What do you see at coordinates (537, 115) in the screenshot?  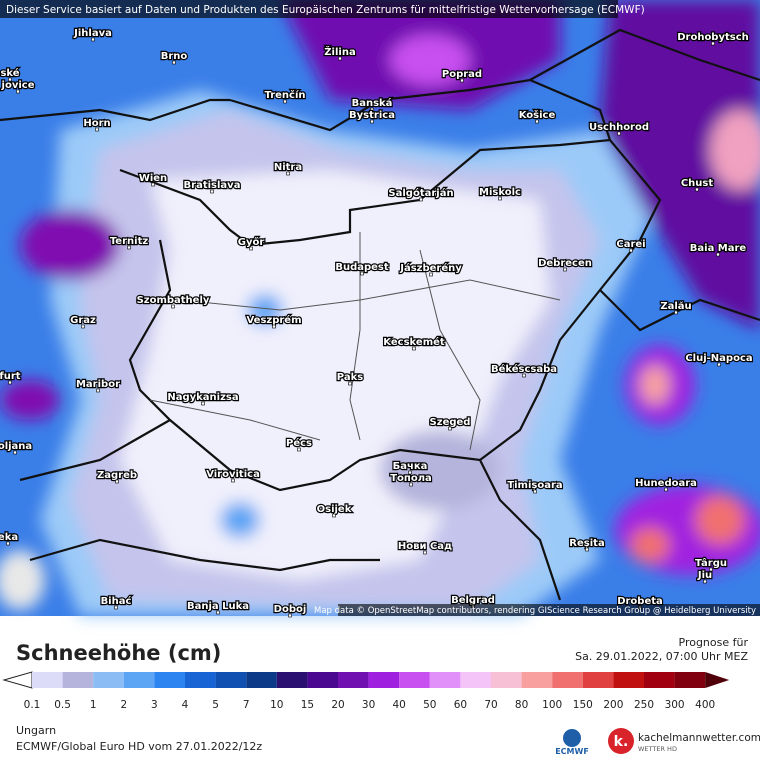 I see `city-label: Košice` at bounding box center [537, 115].